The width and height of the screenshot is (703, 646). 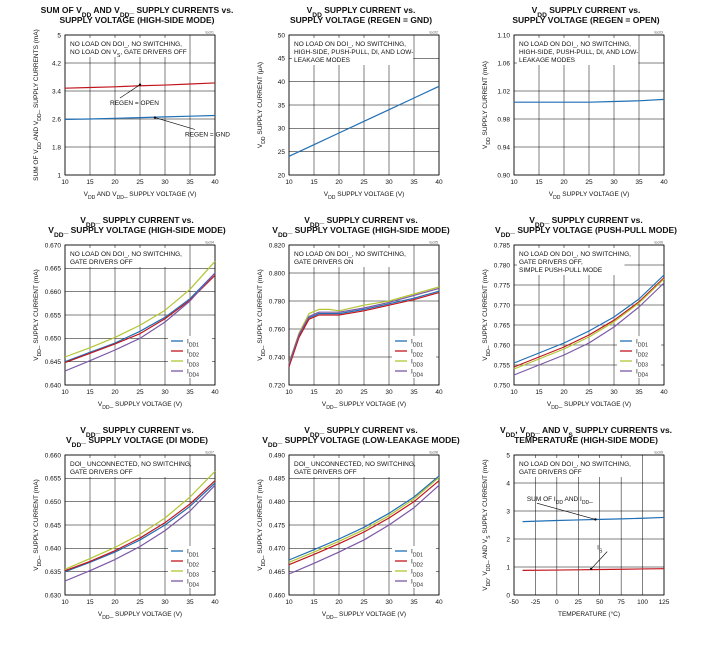 I want to click on y-tick-label: 0.655, so click(x=53, y=315).